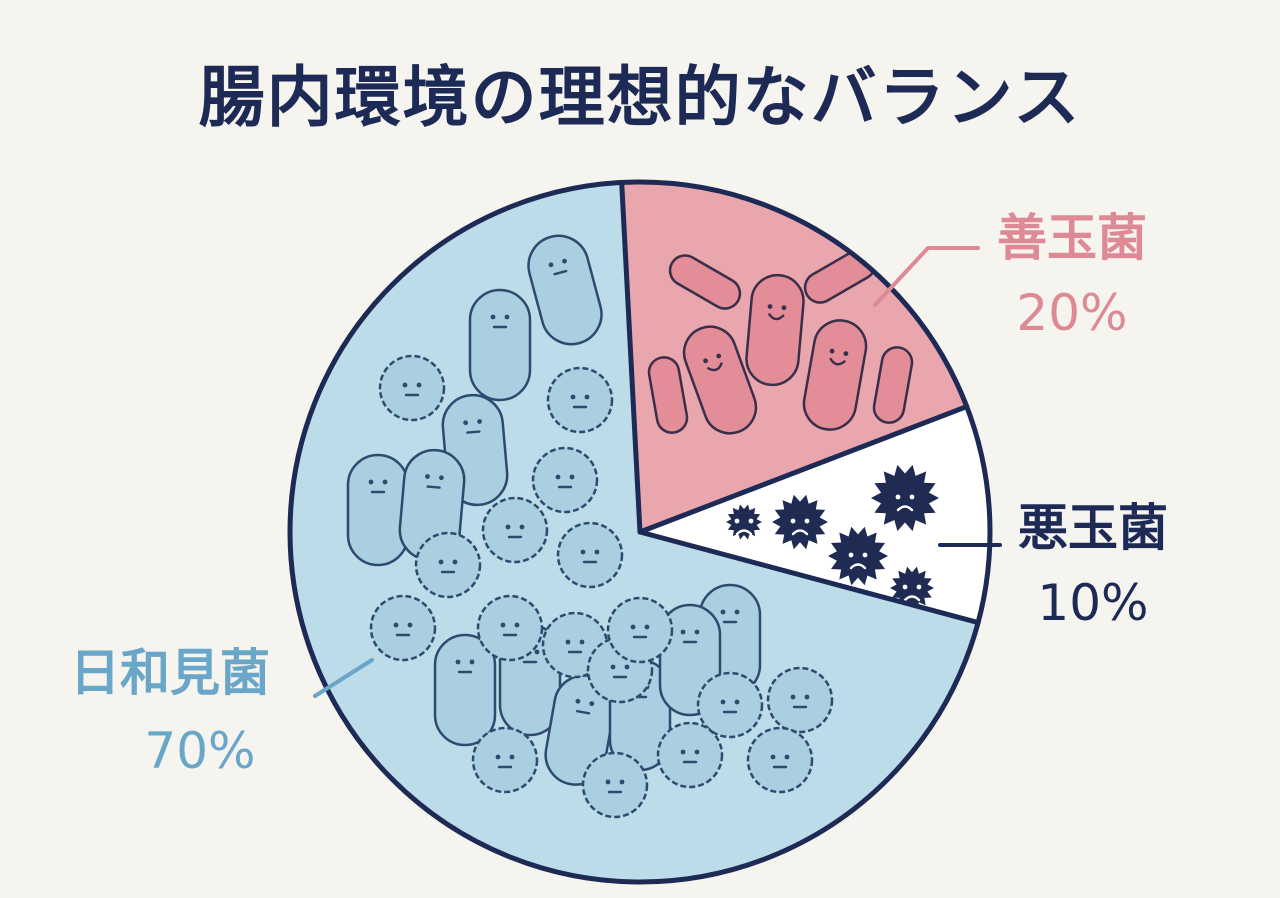  Describe the element at coordinates (199, 751) in the screenshot. I see `slice-value-neutral-bacteria: 70%` at that location.